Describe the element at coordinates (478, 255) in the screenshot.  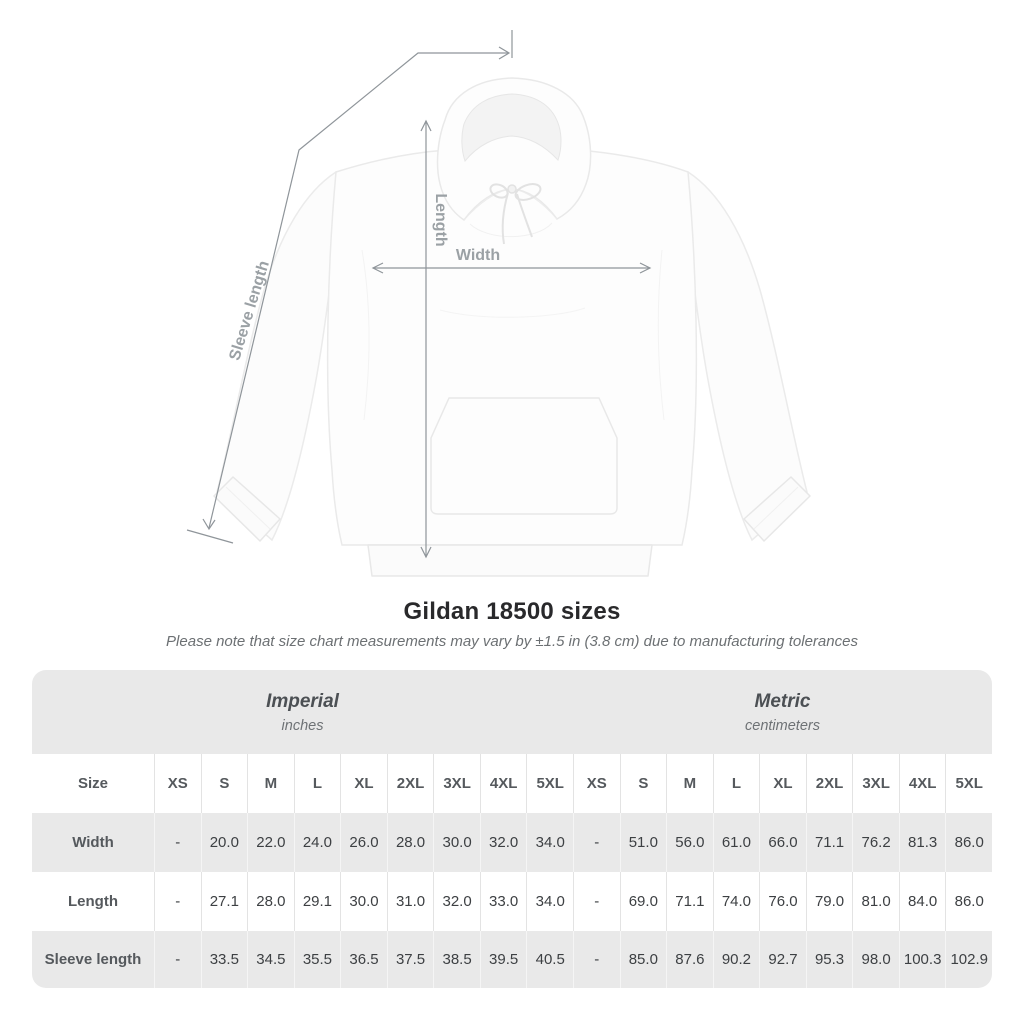
I see `width-label: Width` at that location.